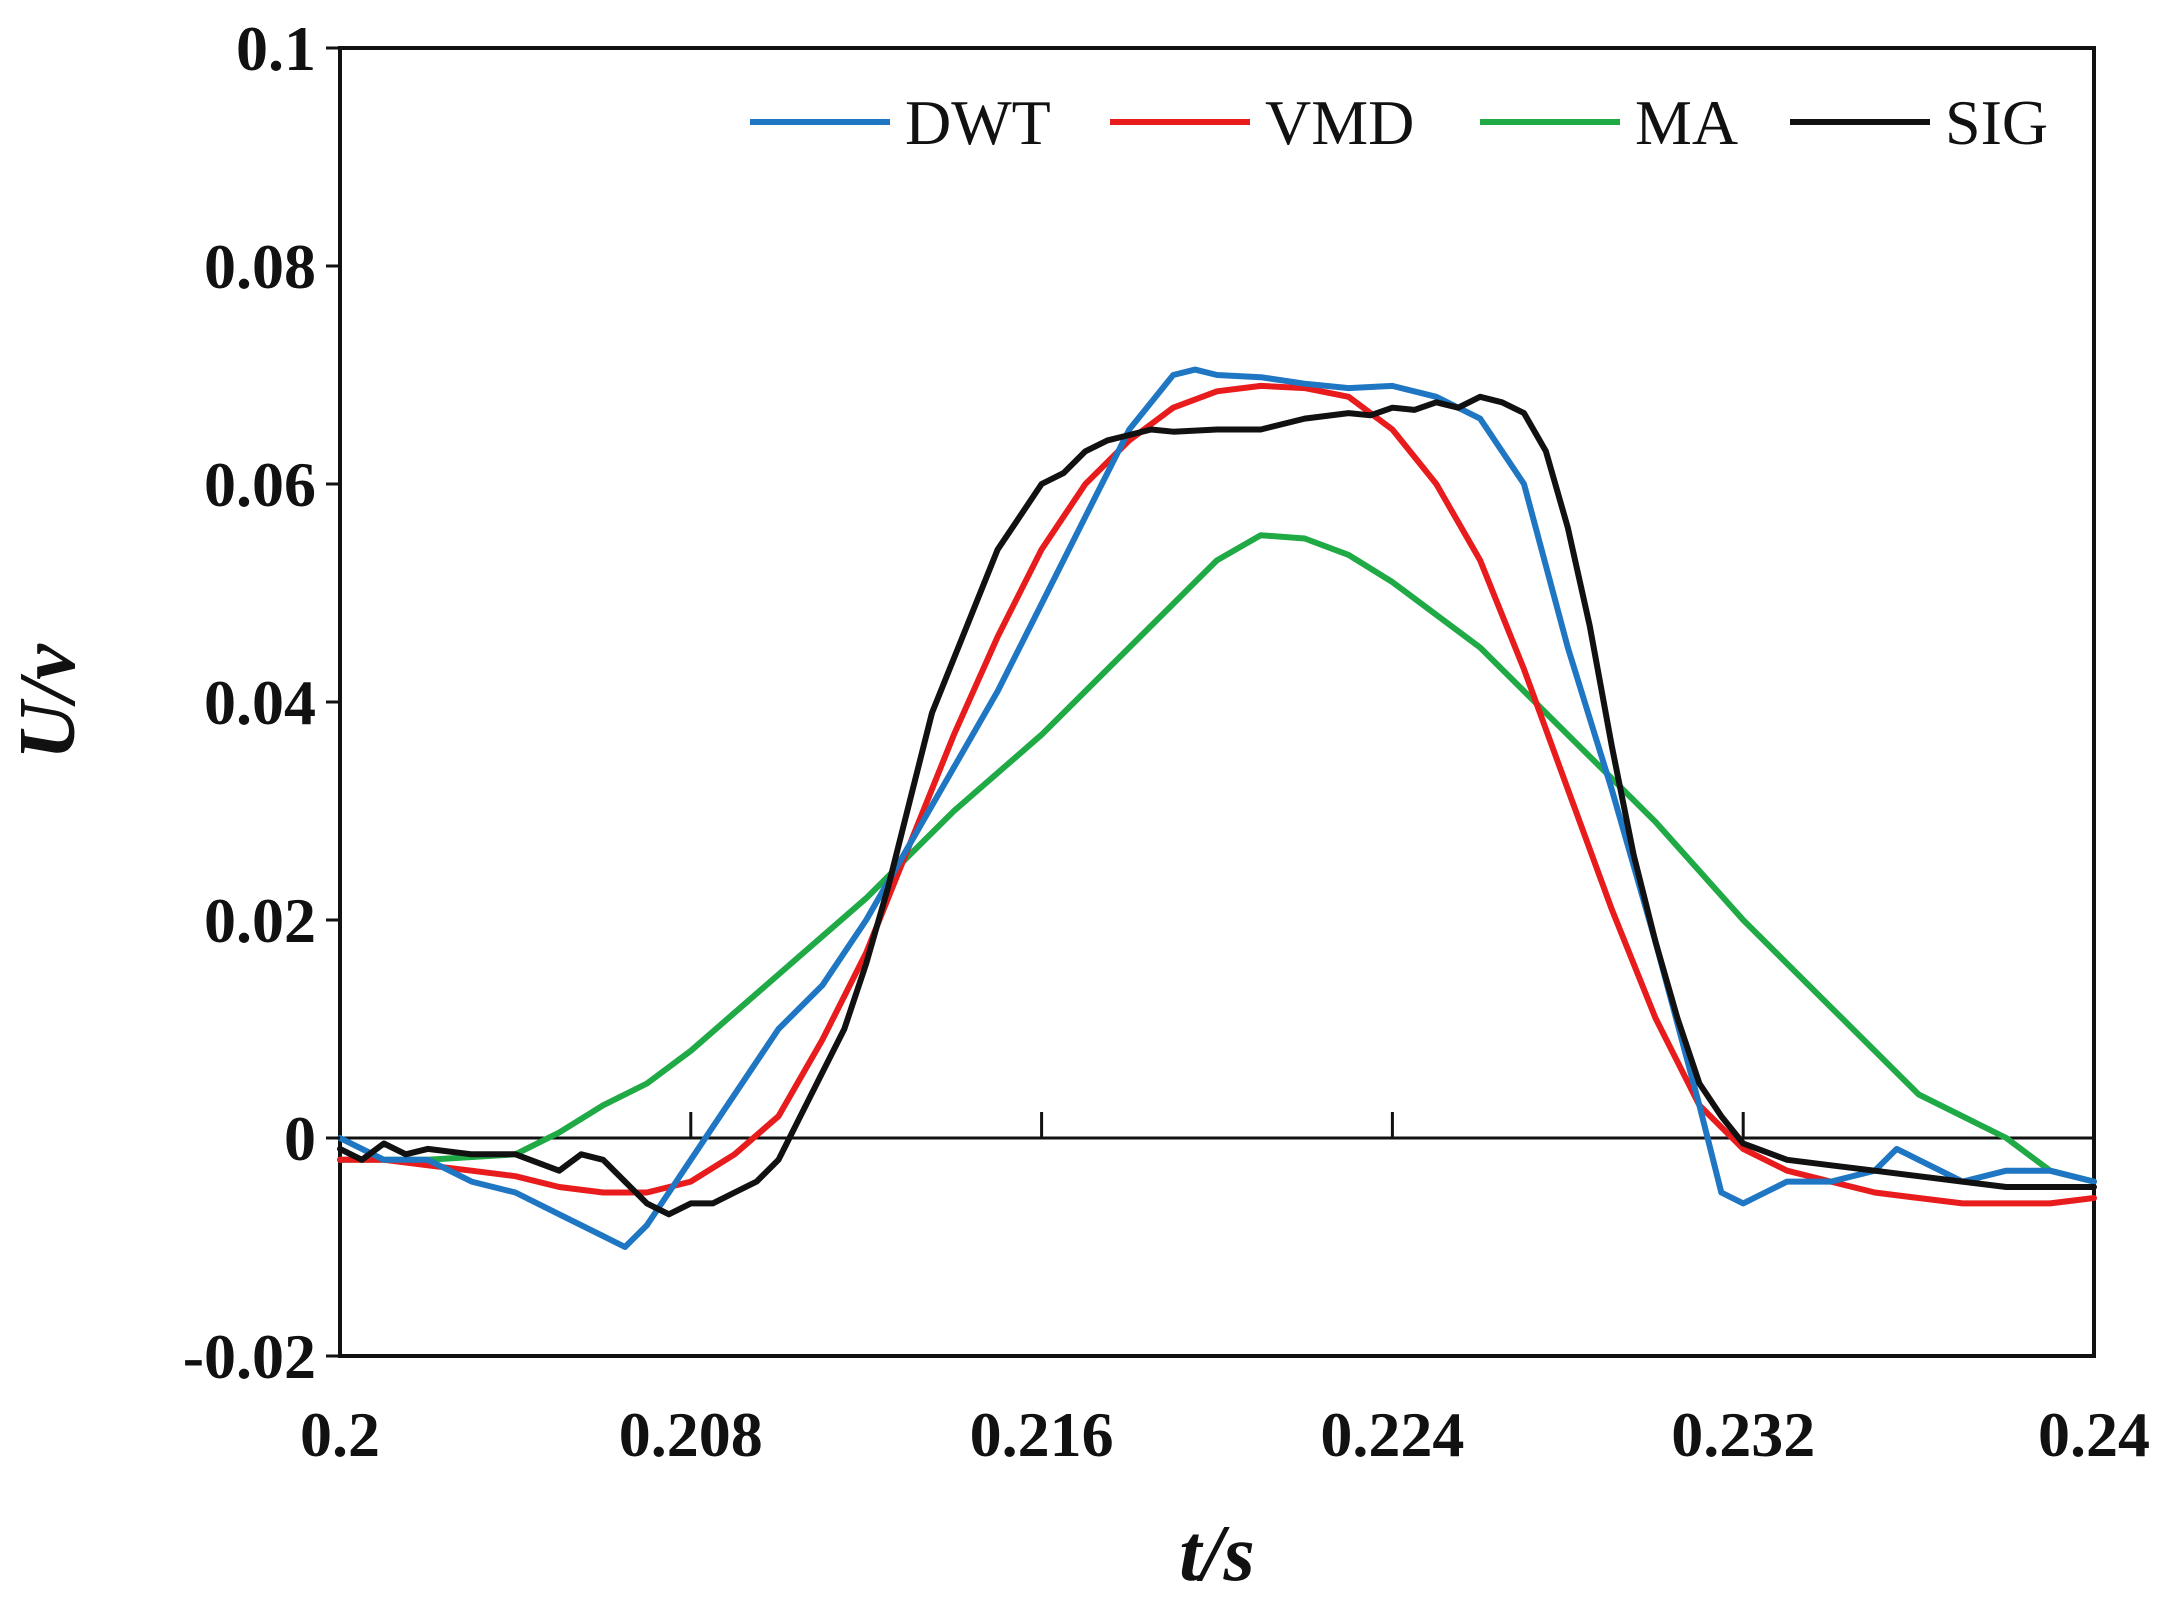  Describe the element at coordinates (1996, 122) in the screenshot. I see `legend-label-sig: SIG` at that location.